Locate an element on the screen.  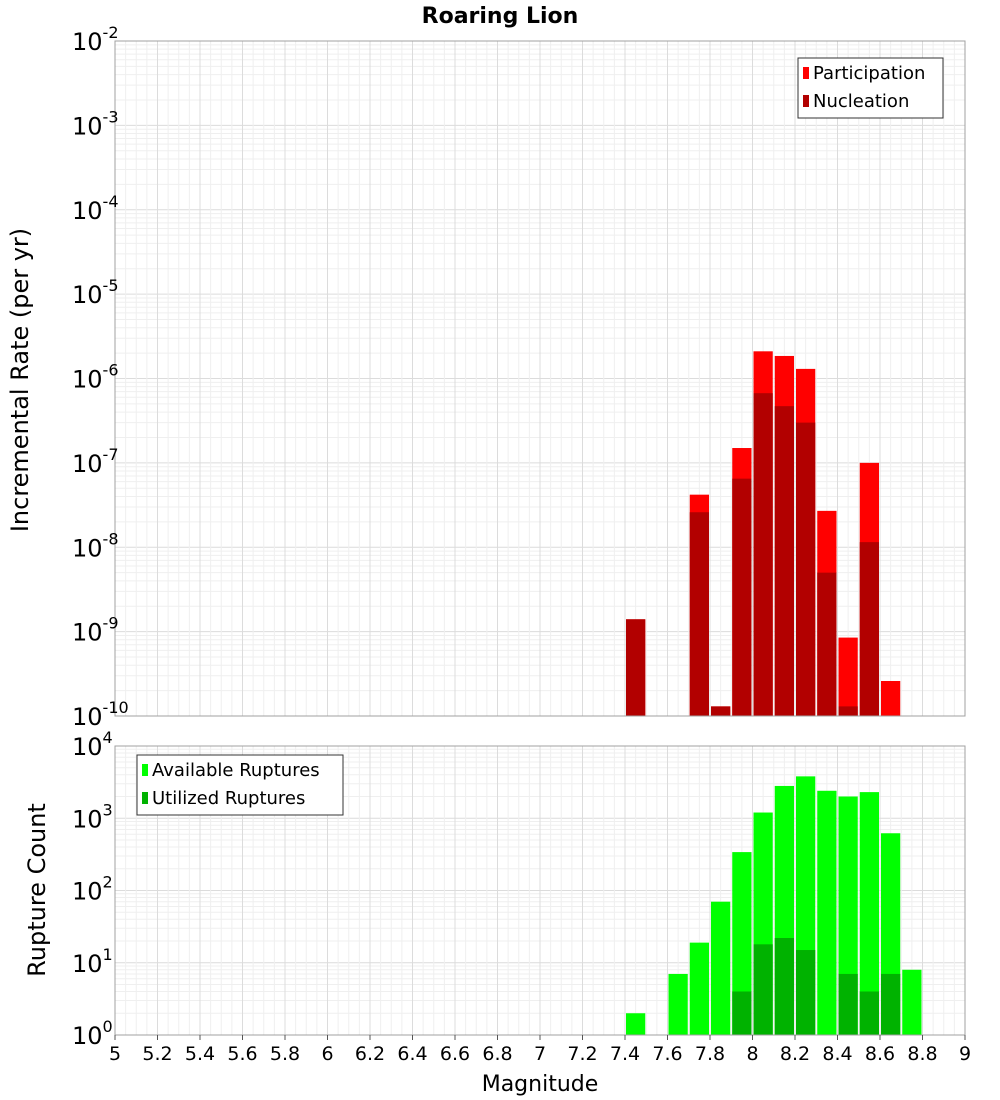
y-tick-label: 10⁻⁵ is located at coordinates (95, 292).